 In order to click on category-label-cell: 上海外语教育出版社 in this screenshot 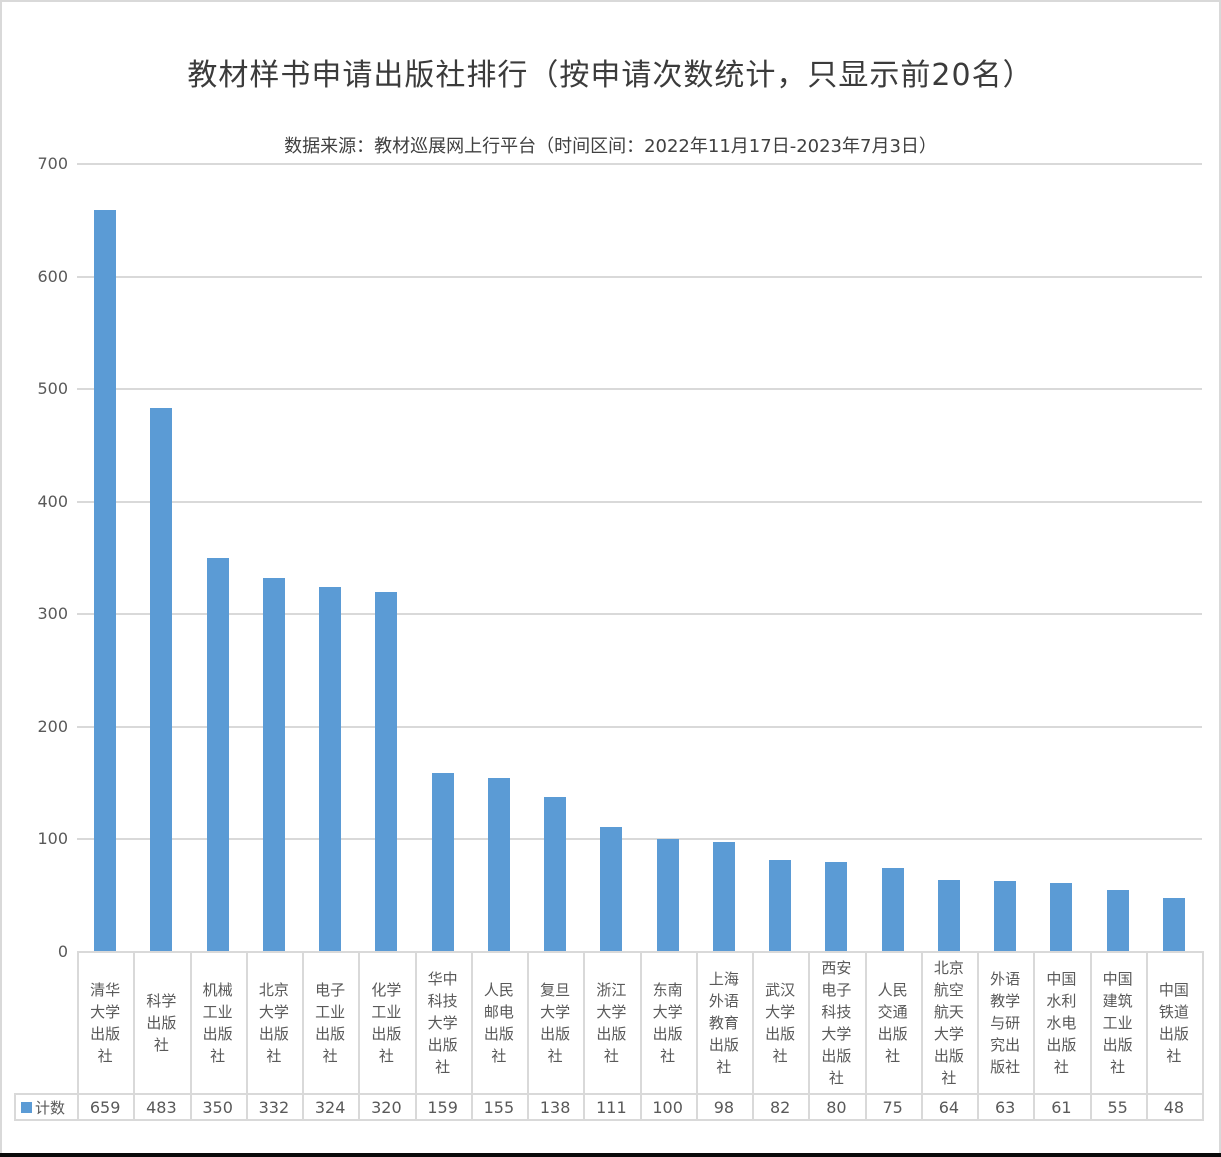, I will do `click(724, 1023)`.